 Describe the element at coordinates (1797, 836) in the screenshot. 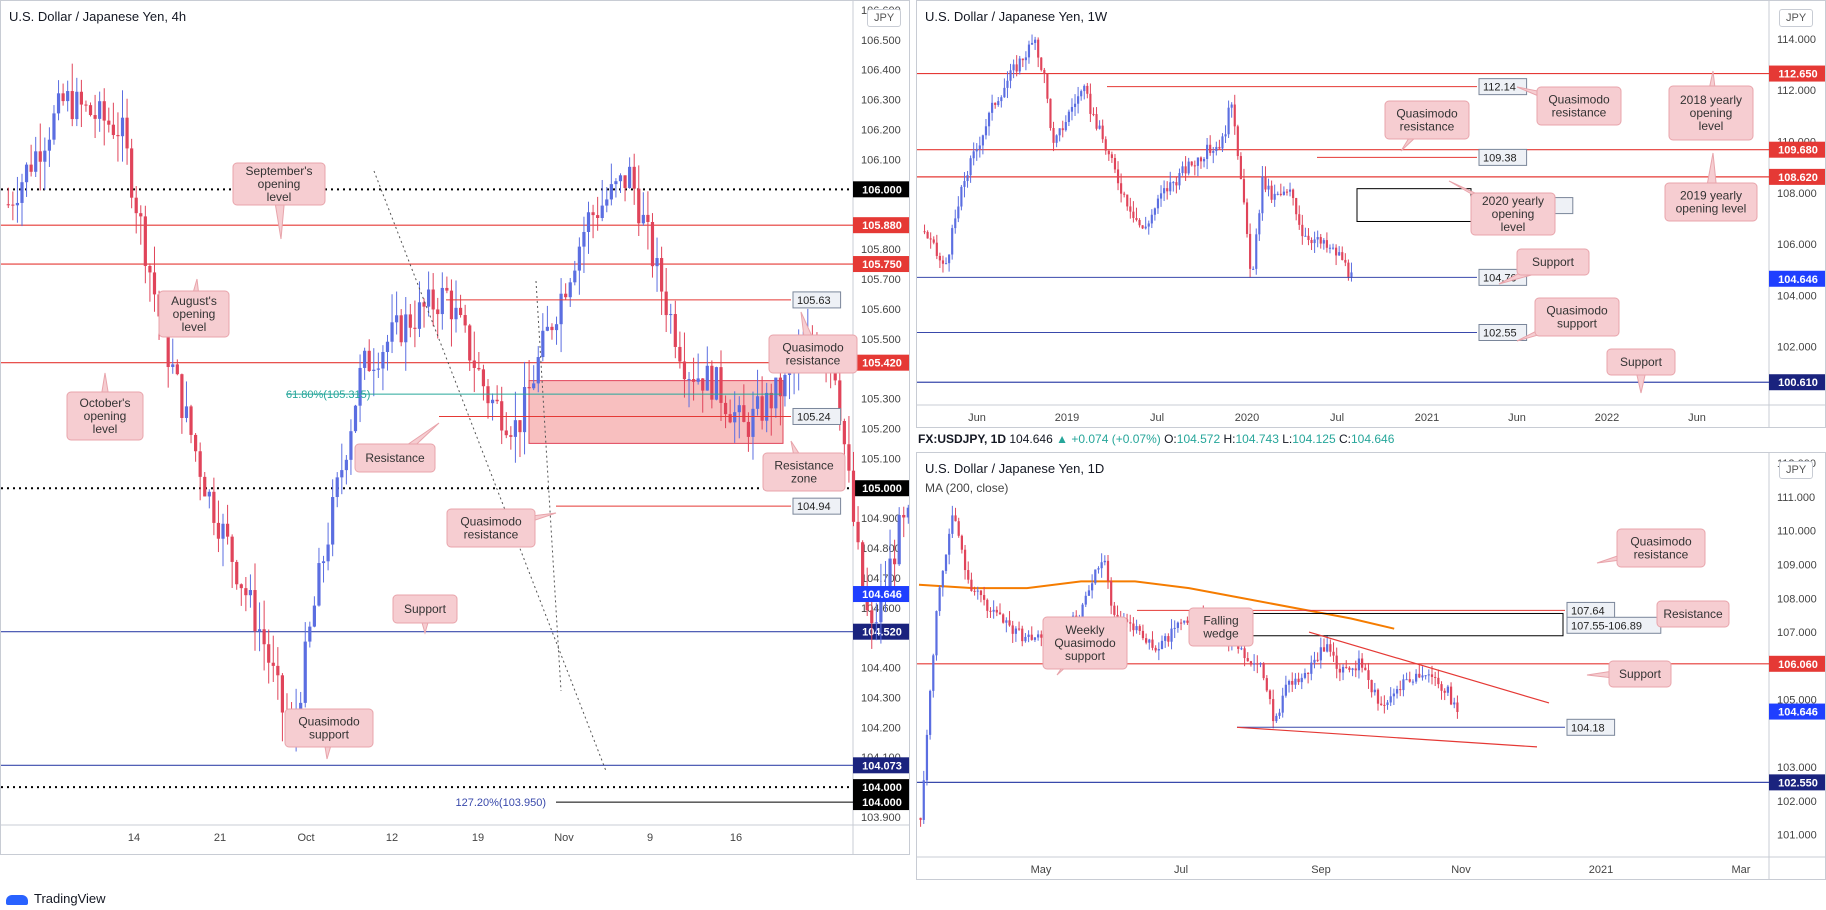

I see `price-tick-label: 101.000` at that location.